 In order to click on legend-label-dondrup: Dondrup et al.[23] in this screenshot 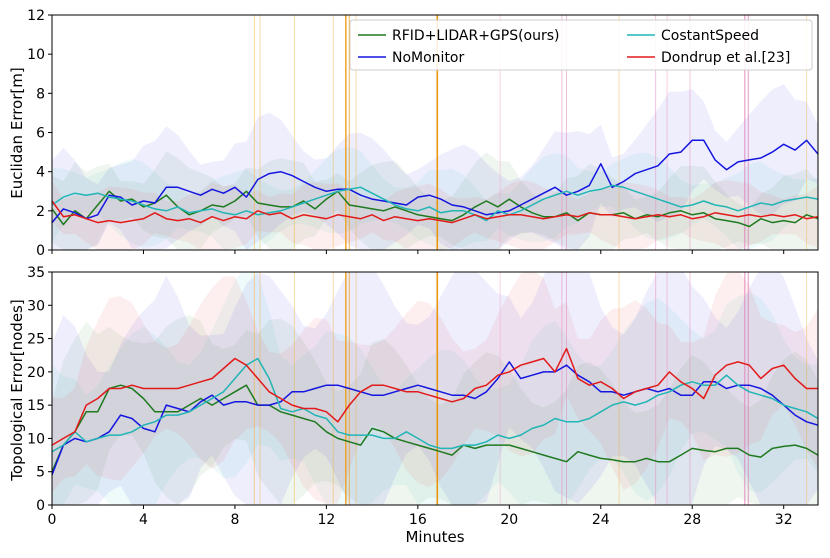, I will do `click(725, 58)`.